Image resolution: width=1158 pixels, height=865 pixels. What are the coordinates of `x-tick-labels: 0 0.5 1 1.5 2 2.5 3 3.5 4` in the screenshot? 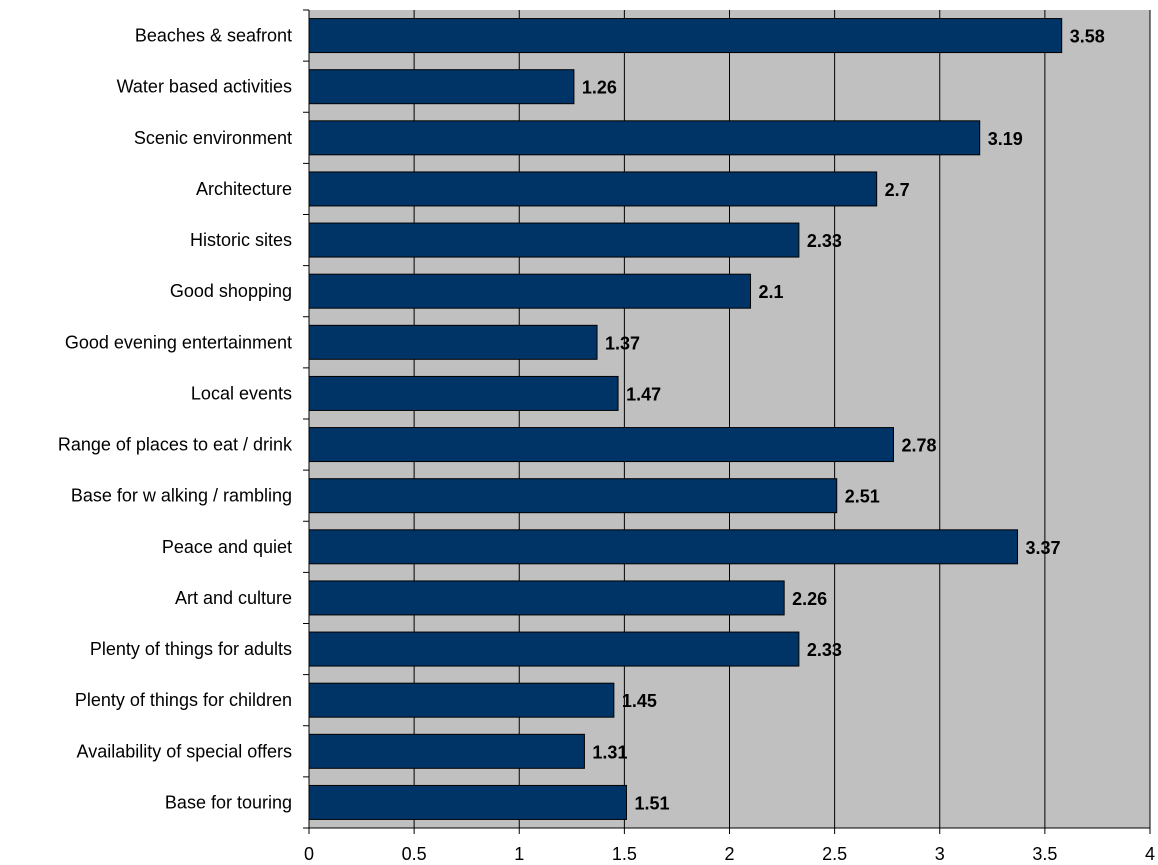 It's located at (729, 854).